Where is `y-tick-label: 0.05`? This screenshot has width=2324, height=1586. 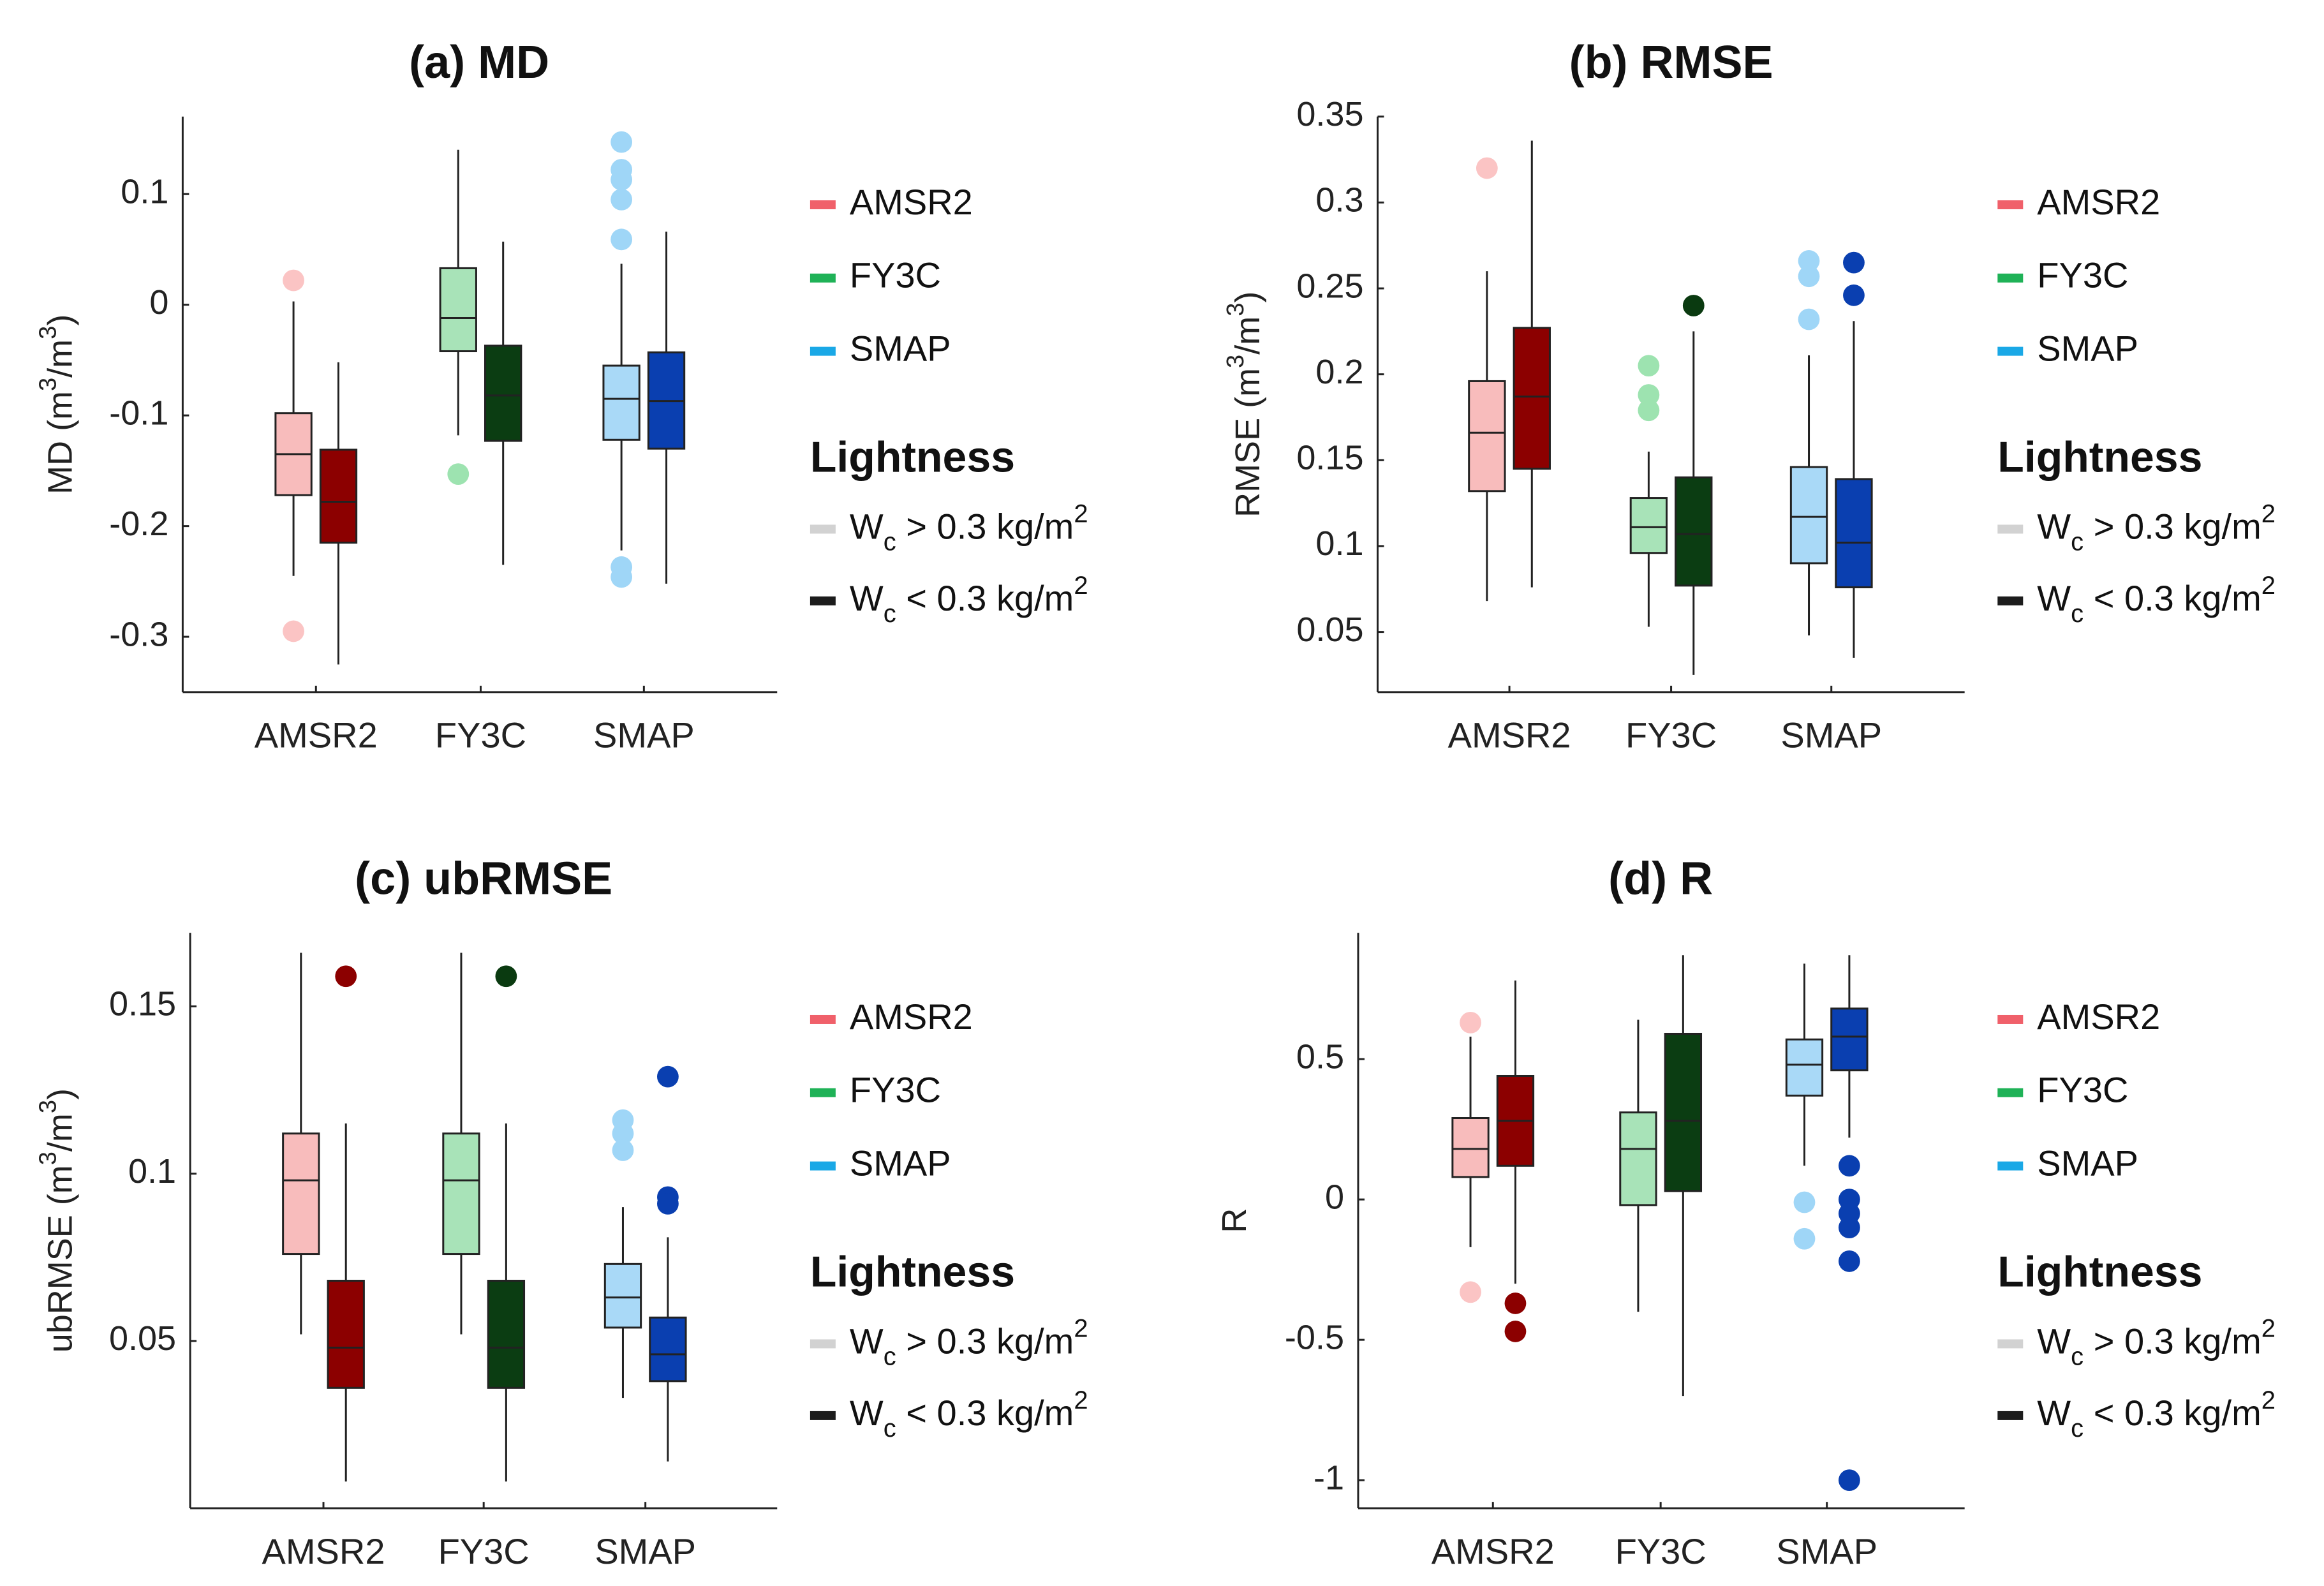 y-tick-label: 0.05 is located at coordinates (1329, 630).